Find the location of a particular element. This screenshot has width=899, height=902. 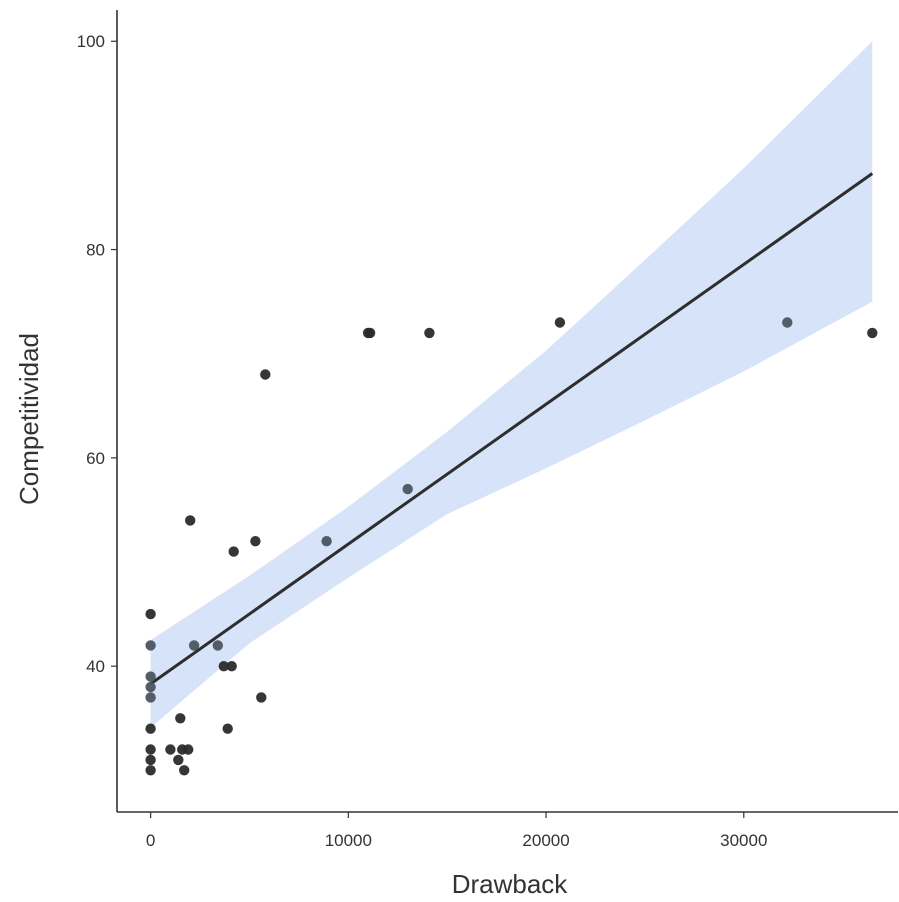

x-tick-label: 30000 is located at coordinates (743, 840).